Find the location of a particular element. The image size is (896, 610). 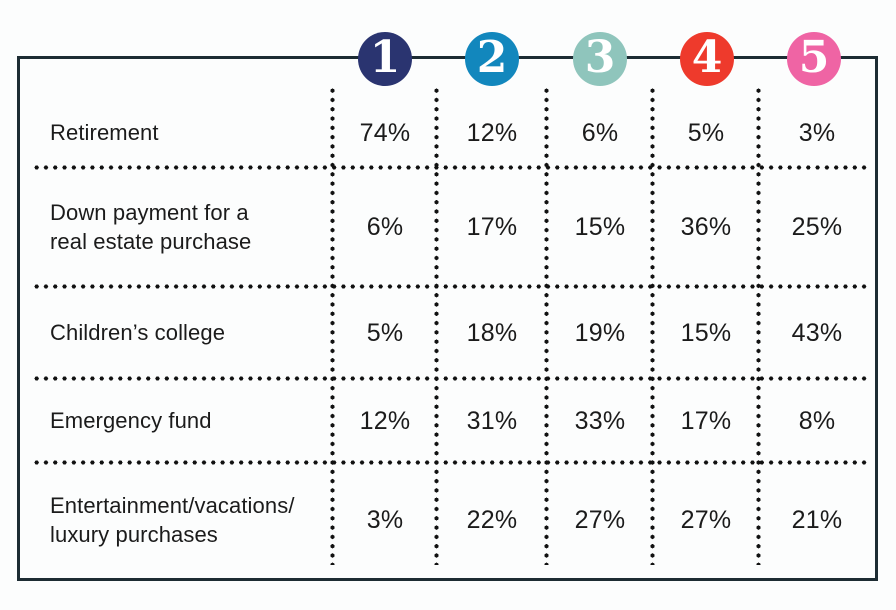

rank-badge-2: 2 is located at coordinates (492, 59).